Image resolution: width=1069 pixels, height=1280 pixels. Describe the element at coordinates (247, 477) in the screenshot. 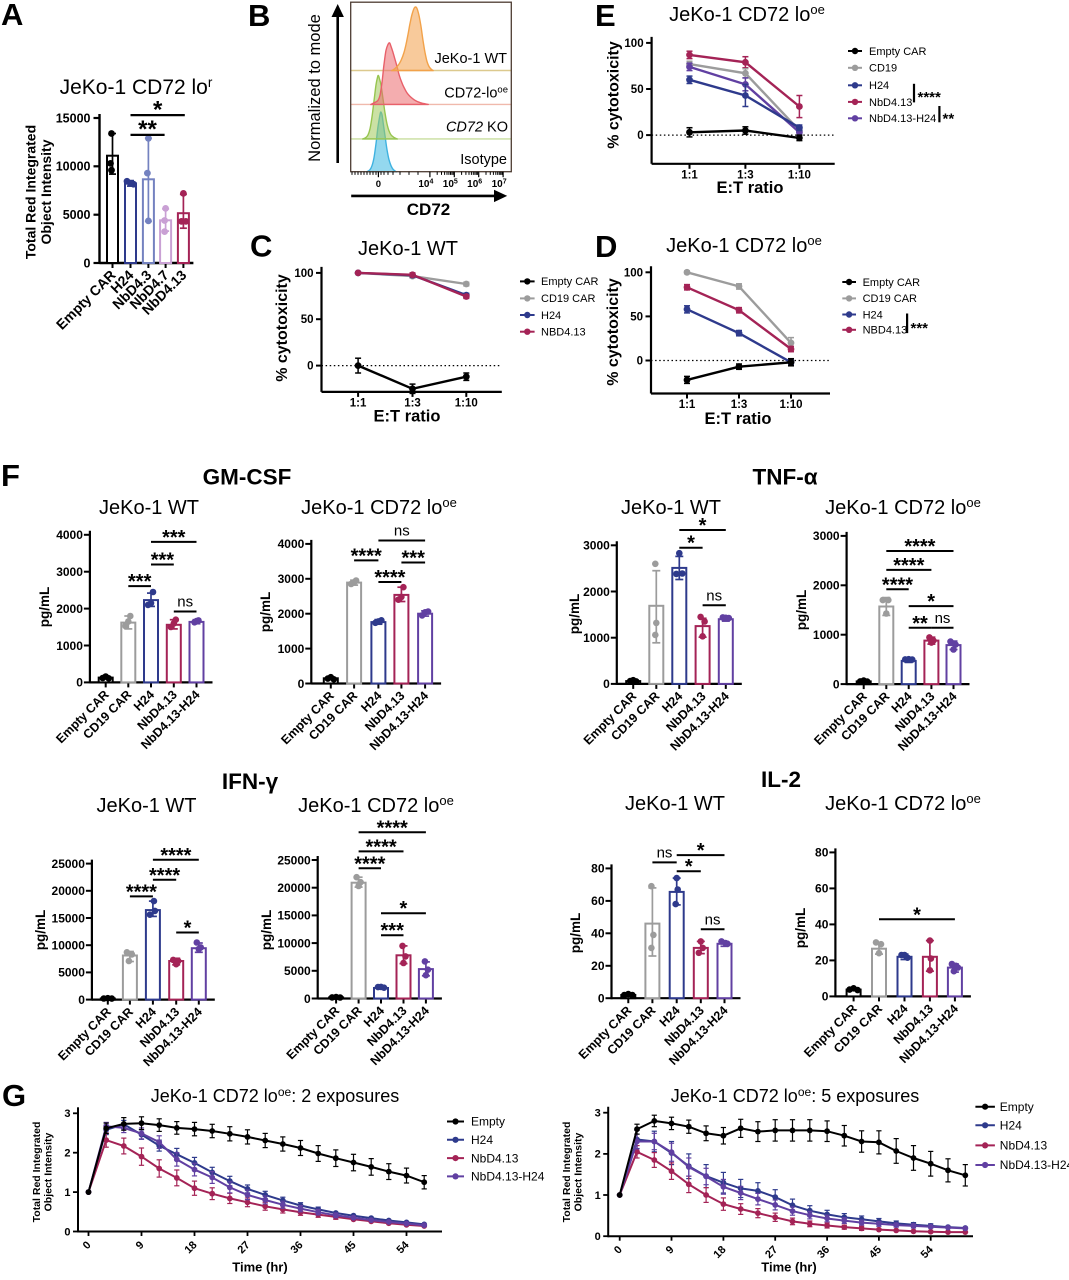

I see `svg-text: GM-CSF` at that location.